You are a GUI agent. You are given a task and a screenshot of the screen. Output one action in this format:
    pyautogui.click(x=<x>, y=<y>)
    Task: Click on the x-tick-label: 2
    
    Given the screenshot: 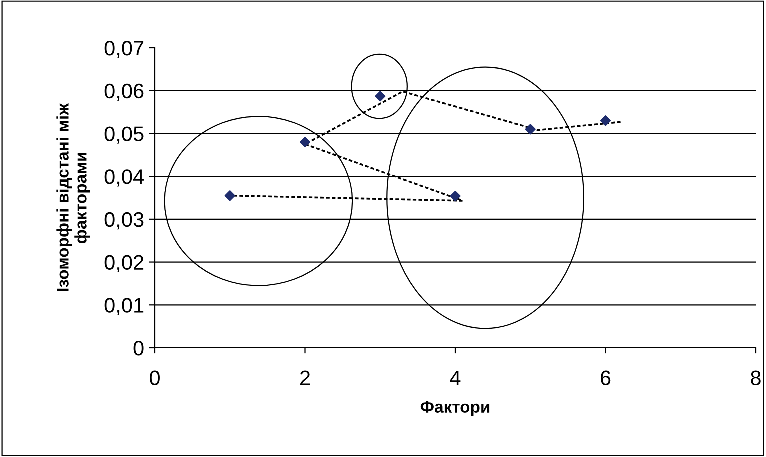 What is the action you would take?
    pyautogui.click(x=305, y=378)
    